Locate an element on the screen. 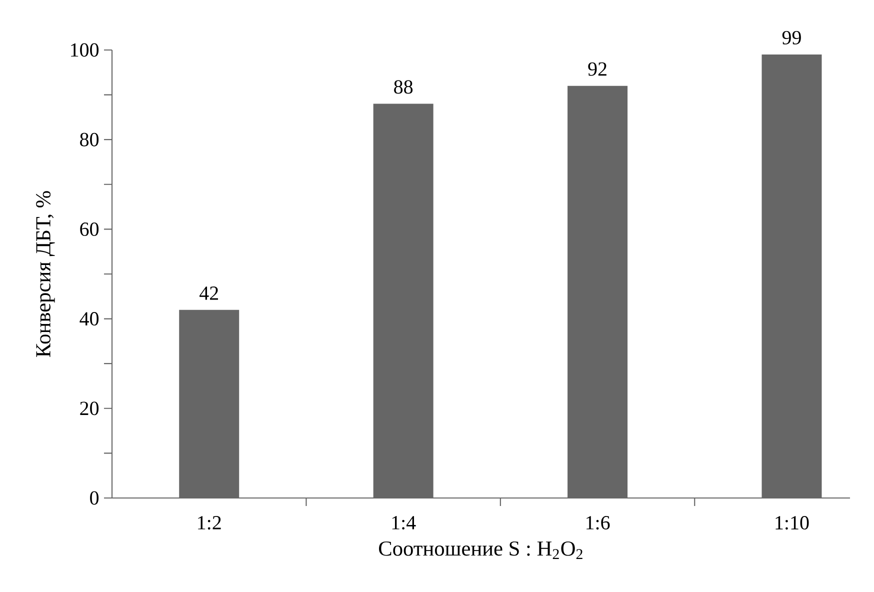  y-tick-label: 80 is located at coordinates (89, 139).